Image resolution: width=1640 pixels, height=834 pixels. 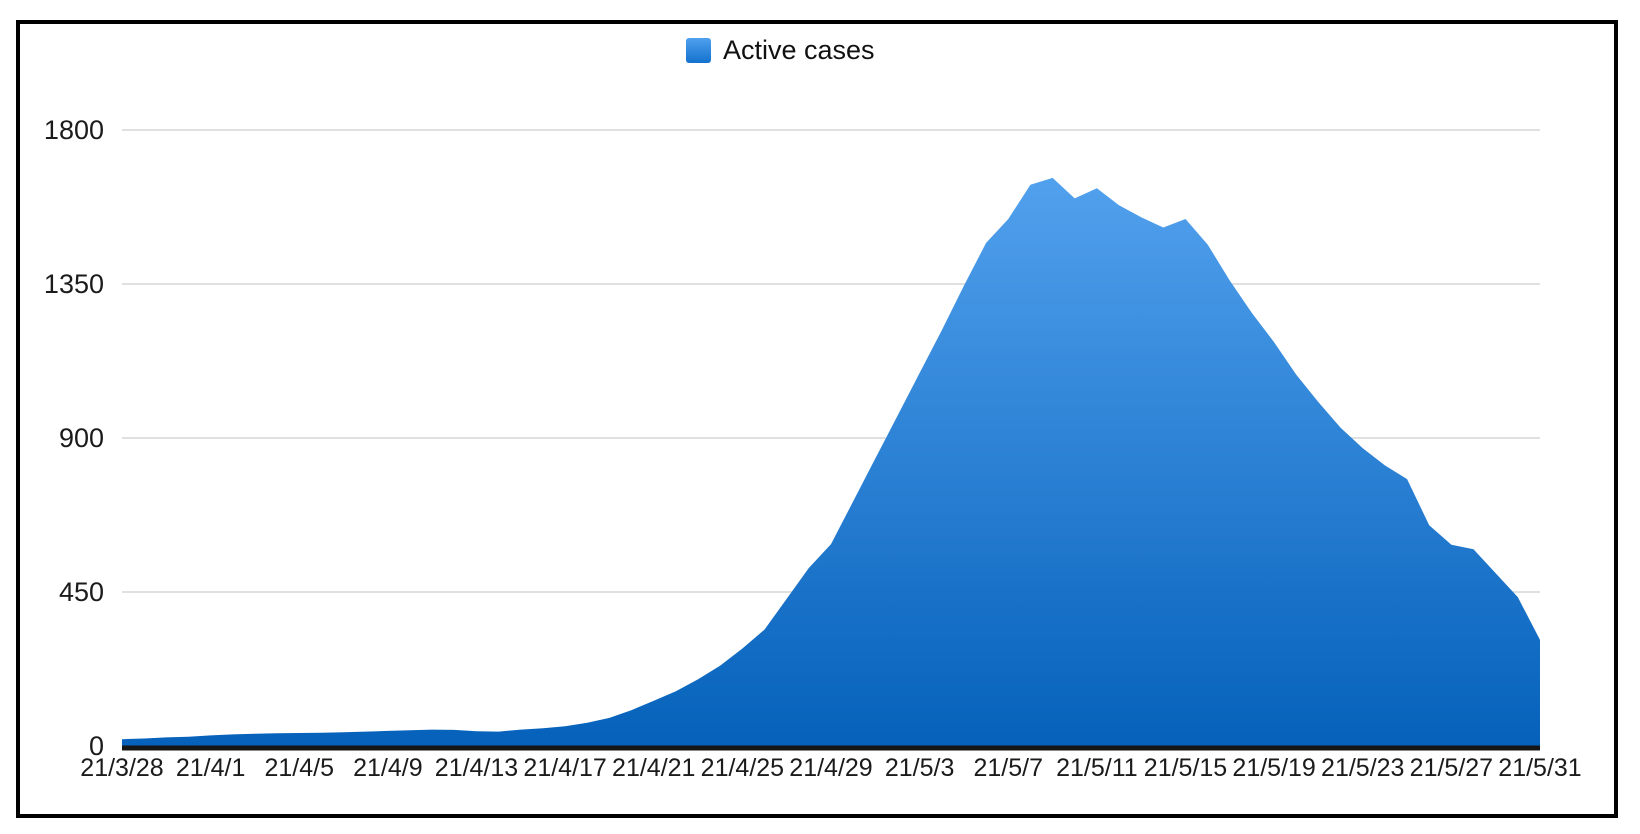 I want to click on x-axis-tick-label-21-5-3: 21/5/3, so click(x=919, y=768).